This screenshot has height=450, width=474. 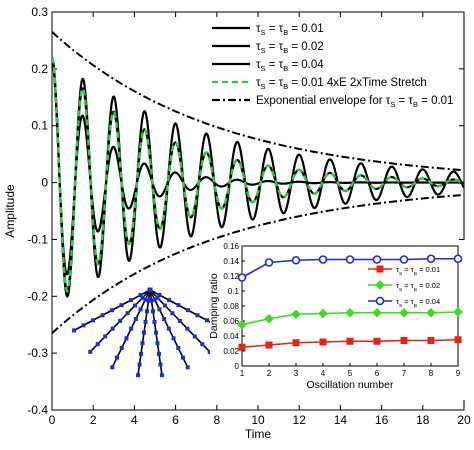 I want to click on x-tick-label: 16, so click(x=382, y=420).